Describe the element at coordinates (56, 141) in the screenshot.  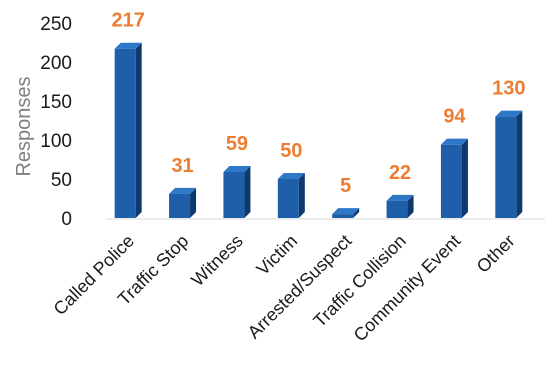
I see `y-tick-label: 100` at that location.